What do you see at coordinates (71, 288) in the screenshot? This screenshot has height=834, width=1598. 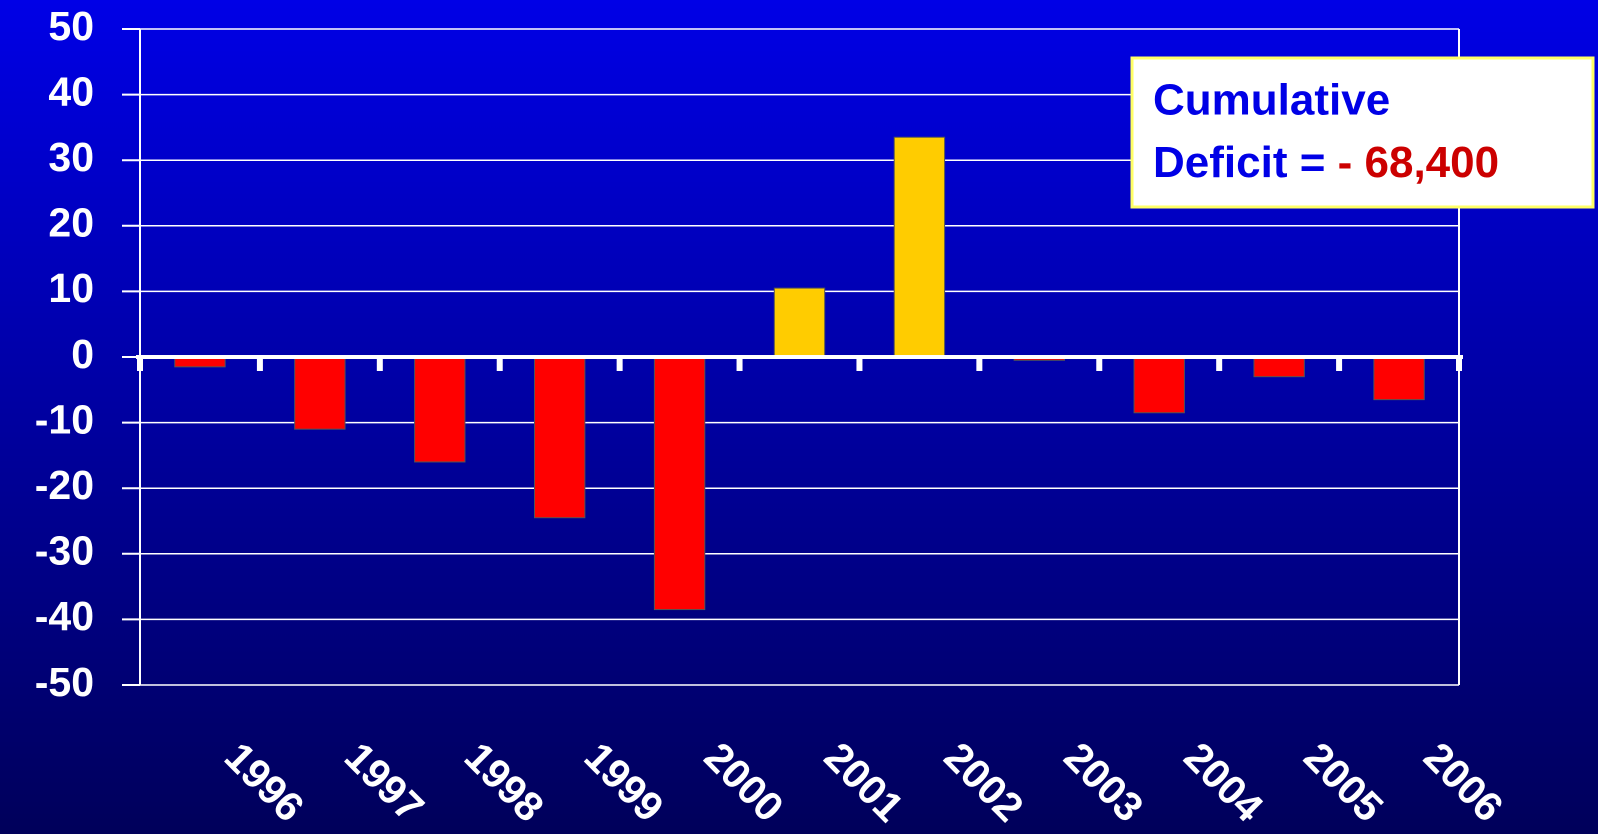 I see `y-tick-label: 10` at bounding box center [71, 288].